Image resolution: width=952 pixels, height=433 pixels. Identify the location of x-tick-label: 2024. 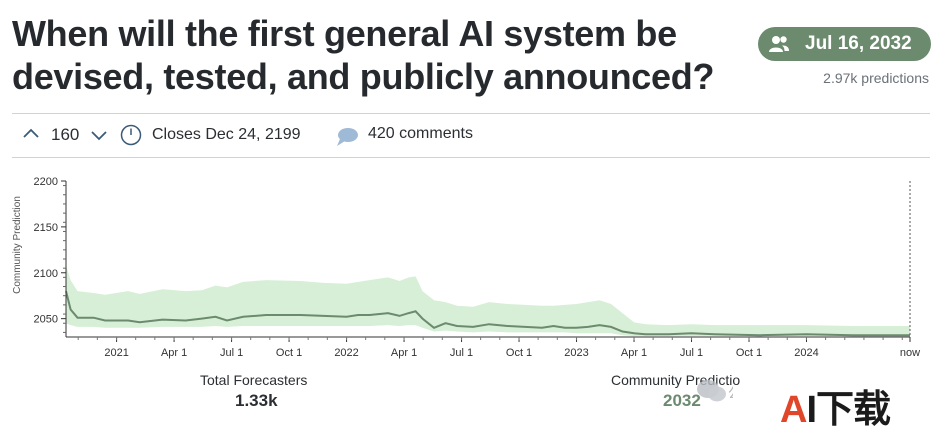
(806, 353).